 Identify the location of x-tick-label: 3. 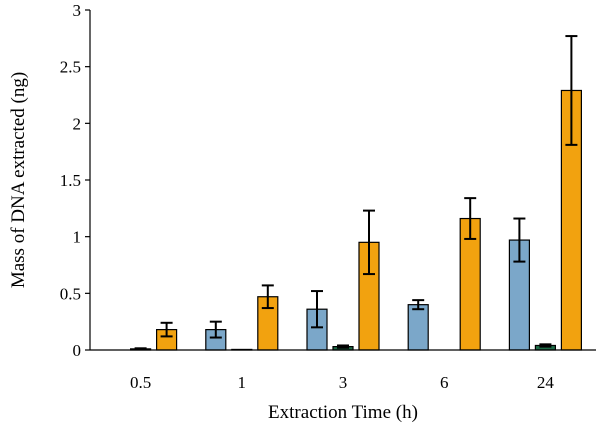
(343, 382).